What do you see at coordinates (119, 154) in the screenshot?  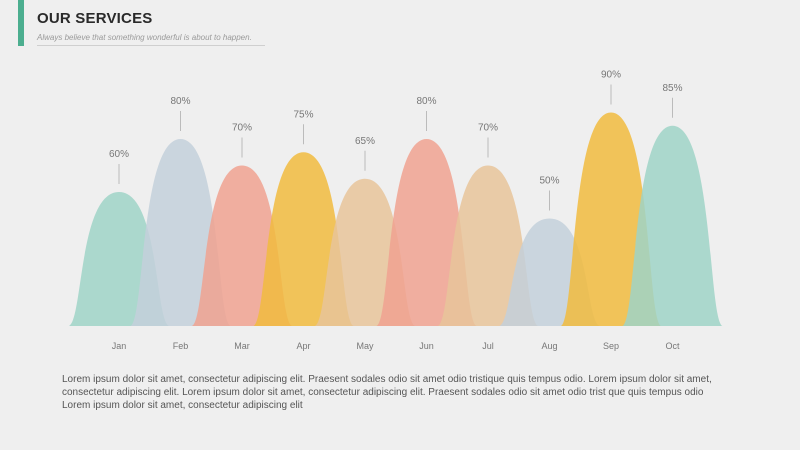 I see `value-label-jan: 60%` at bounding box center [119, 154].